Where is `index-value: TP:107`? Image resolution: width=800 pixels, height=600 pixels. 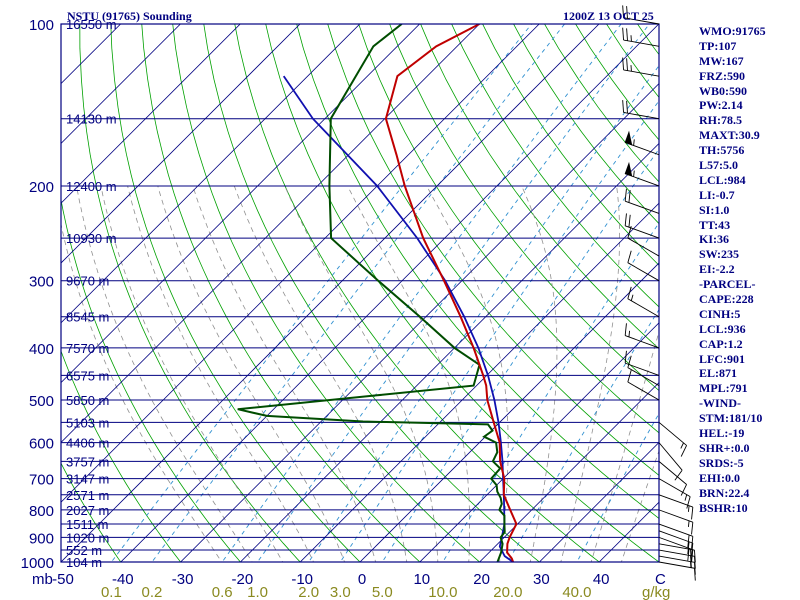
index-value: TP:107 is located at coordinates (718, 45).